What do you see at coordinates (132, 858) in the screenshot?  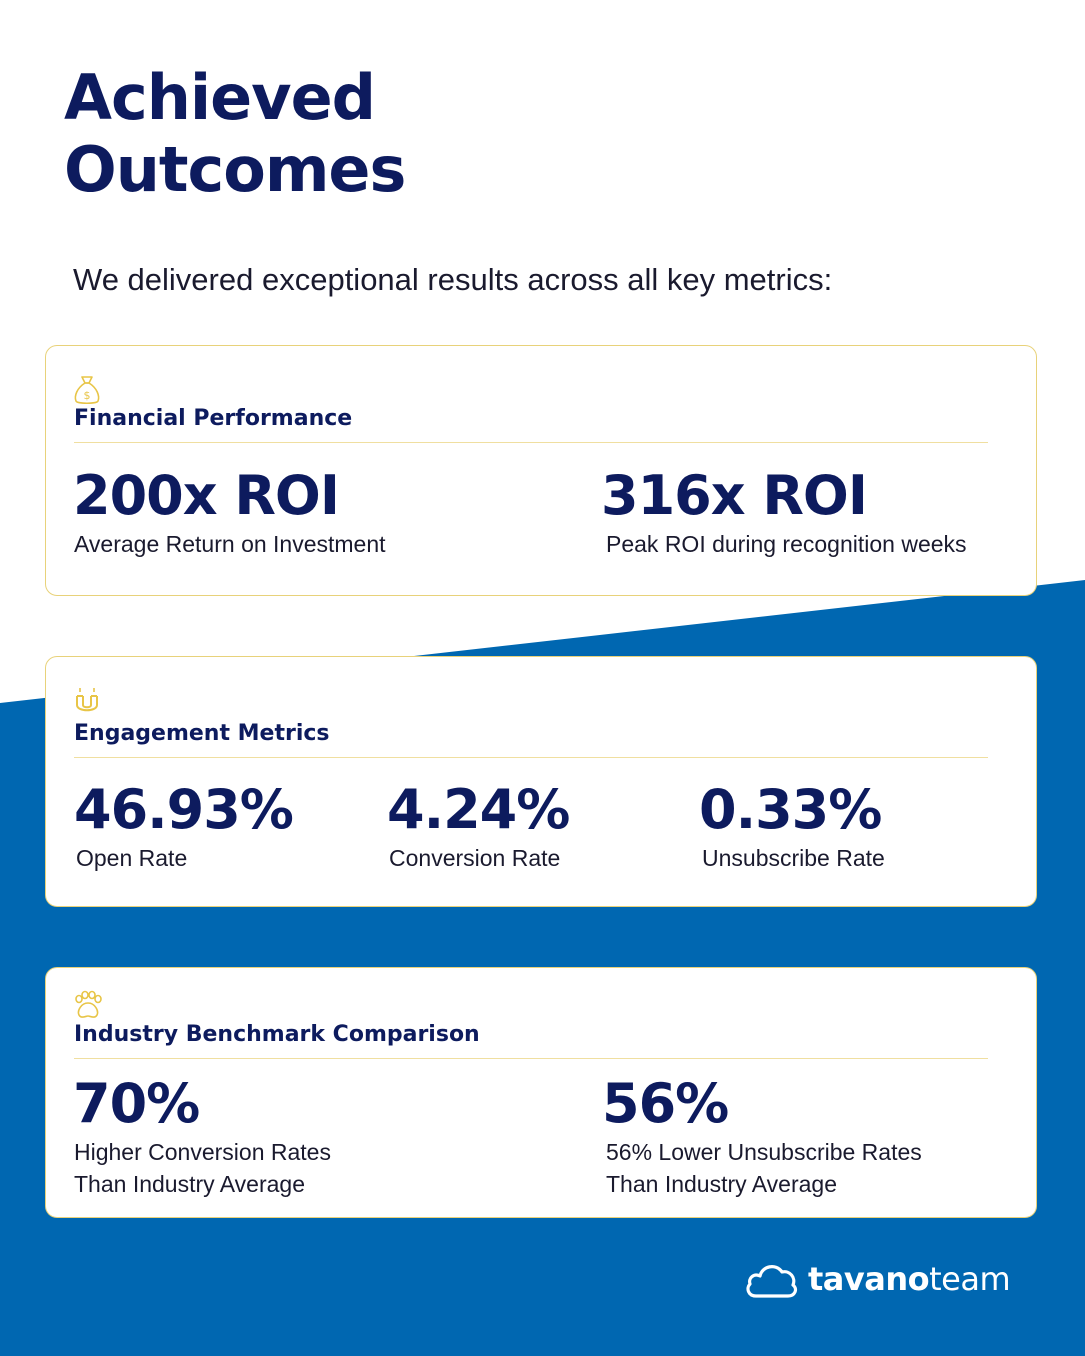 I see `metric-label: Open Rate` at bounding box center [132, 858].